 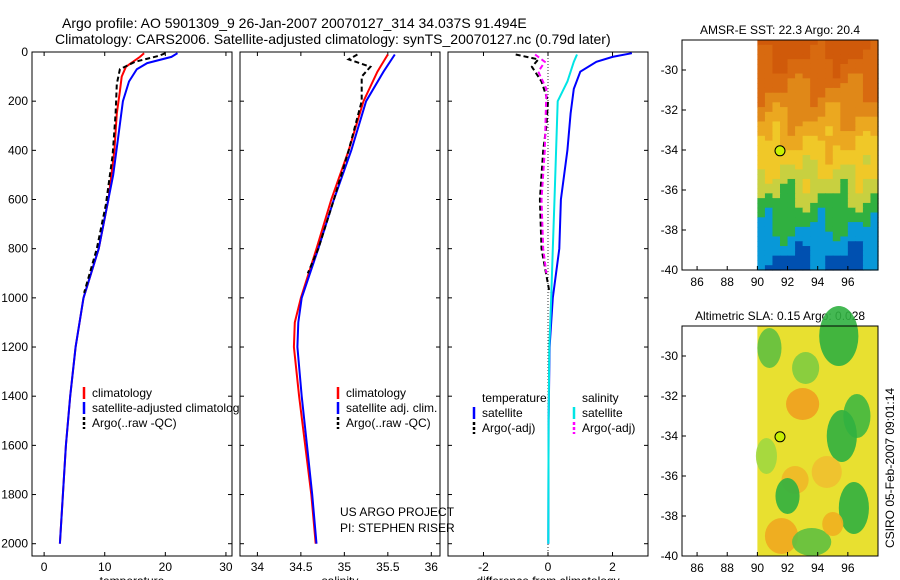 What do you see at coordinates (728, 282) in the screenshot?
I see `sst-map-x-tick-label: 88` at bounding box center [728, 282].